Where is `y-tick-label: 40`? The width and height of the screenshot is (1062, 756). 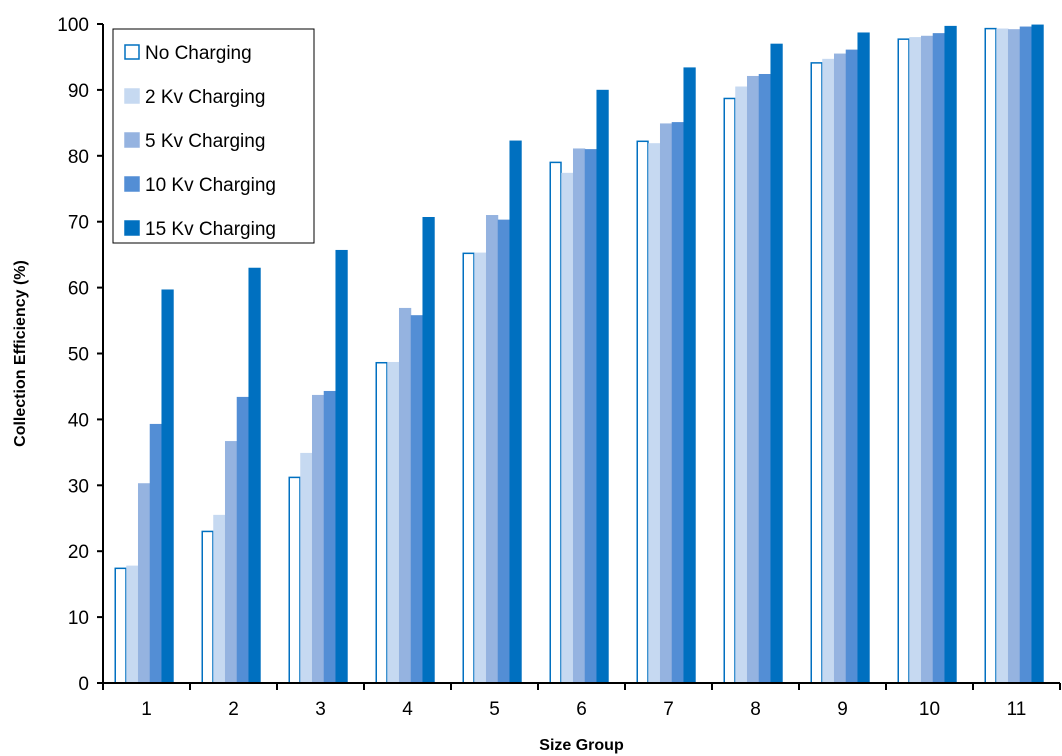 y-tick-label: 40 is located at coordinates (78, 420).